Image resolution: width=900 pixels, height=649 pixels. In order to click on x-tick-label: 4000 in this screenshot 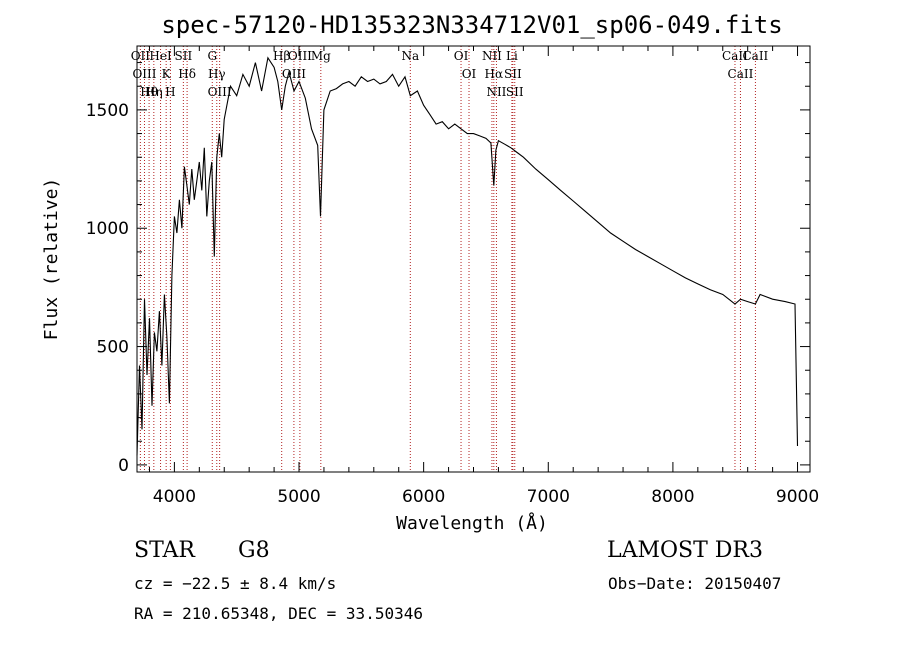, I will do `click(174, 497)`.